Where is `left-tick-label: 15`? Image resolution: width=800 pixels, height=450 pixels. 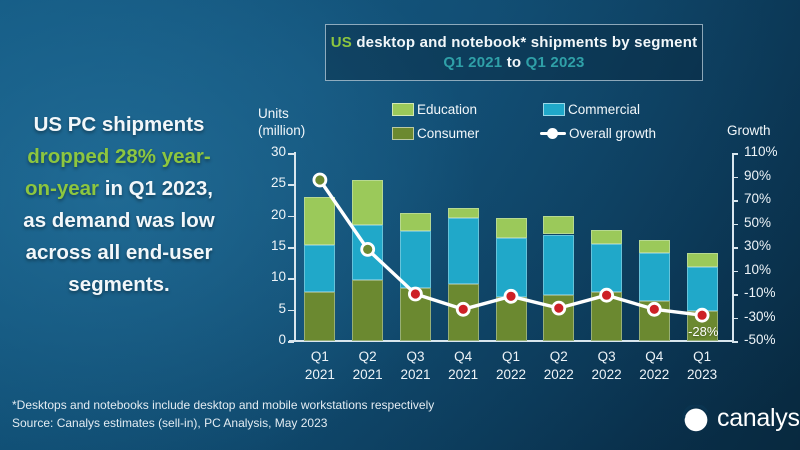 left-tick-label: 15 is located at coordinates (278, 245).